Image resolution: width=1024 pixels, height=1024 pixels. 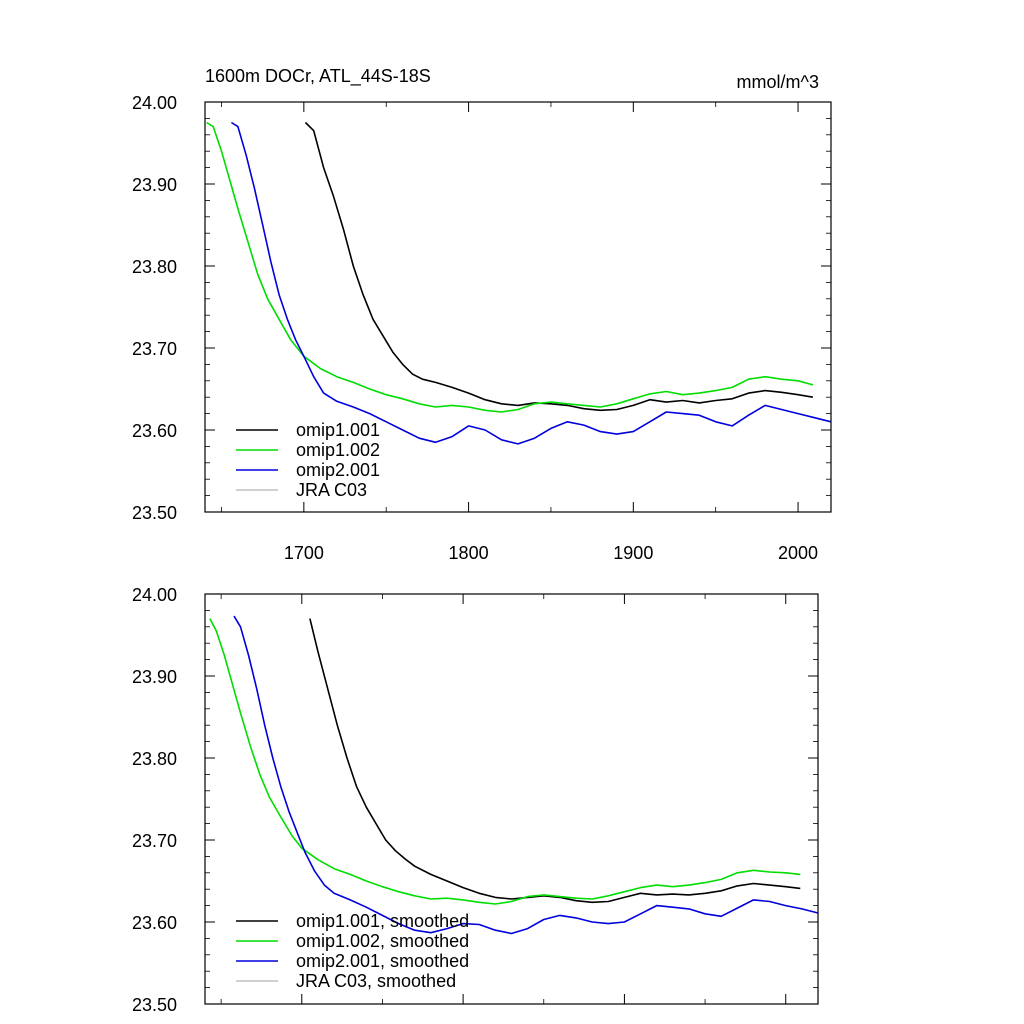 What do you see at coordinates (382, 941) in the screenshot?
I see `bottom-legend-label-1: omip1.002, smoothed` at bounding box center [382, 941].